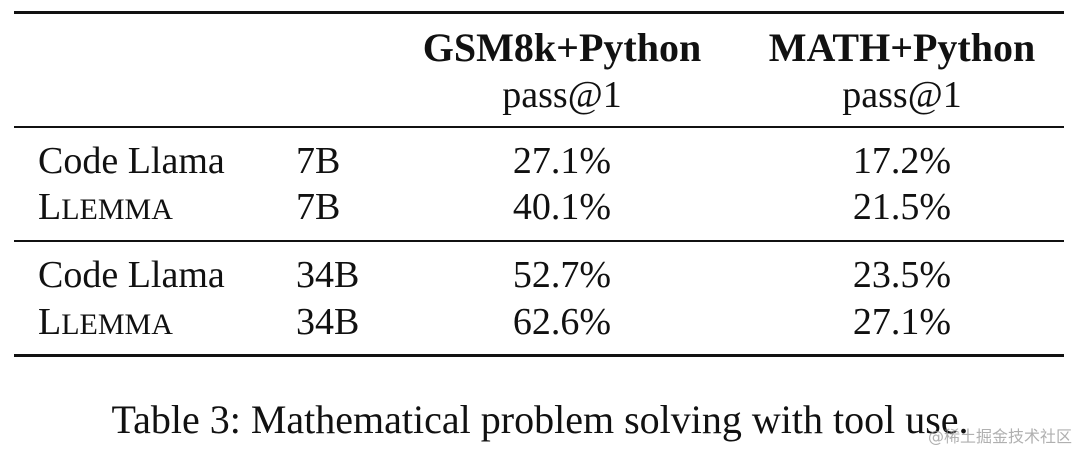 This screenshot has height=453, width=1080. Describe the element at coordinates (562, 47) in the screenshot. I see `gsm8k-column-header: GSM8k+Python` at that location.